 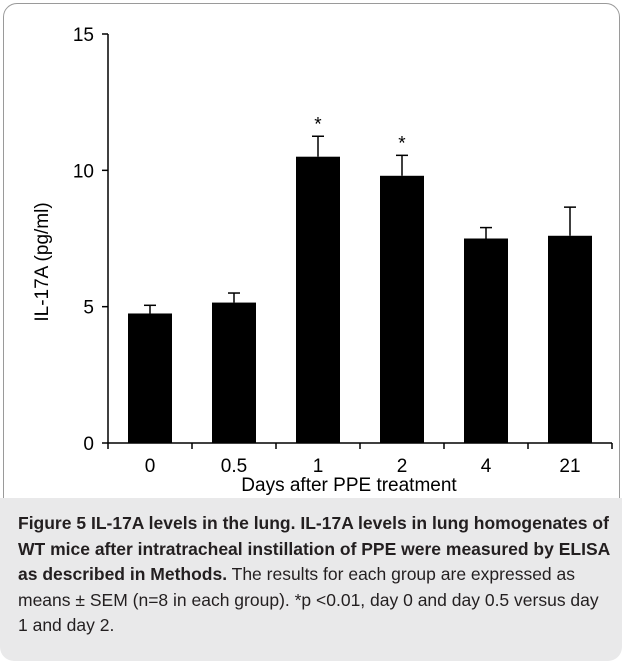 What do you see at coordinates (569, 466) in the screenshot?
I see `x-tick-label: 21` at bounding box center [569, 466].